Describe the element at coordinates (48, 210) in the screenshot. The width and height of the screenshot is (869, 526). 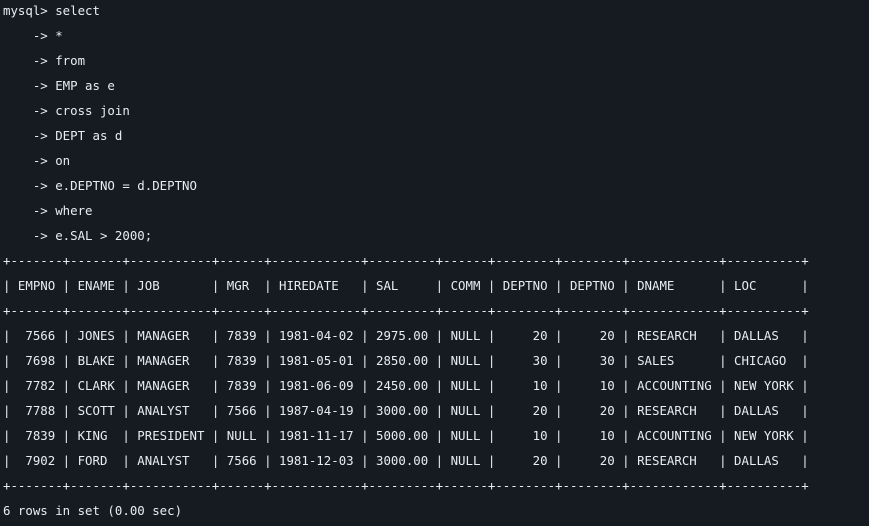
I see `query-line: -> where` at that location.